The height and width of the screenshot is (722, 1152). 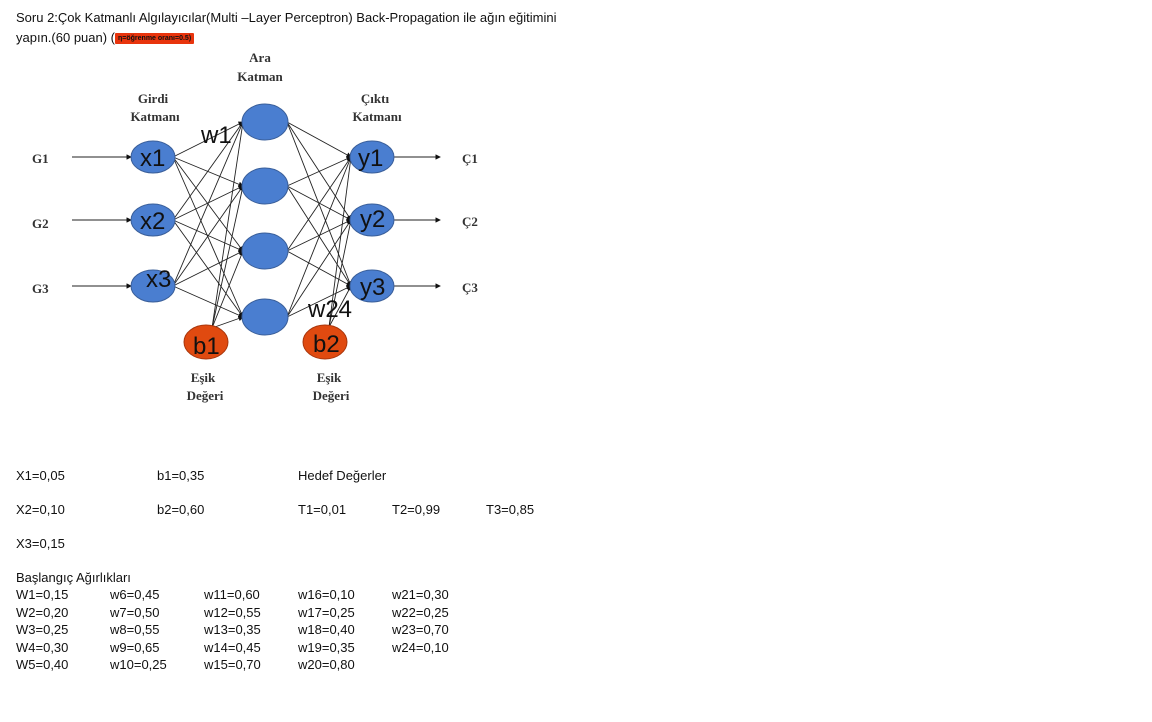 What do you see at coordinates (206, 346) in the screenshot?
I see `node-label-b1: b1` at bounding box center [206, 346].